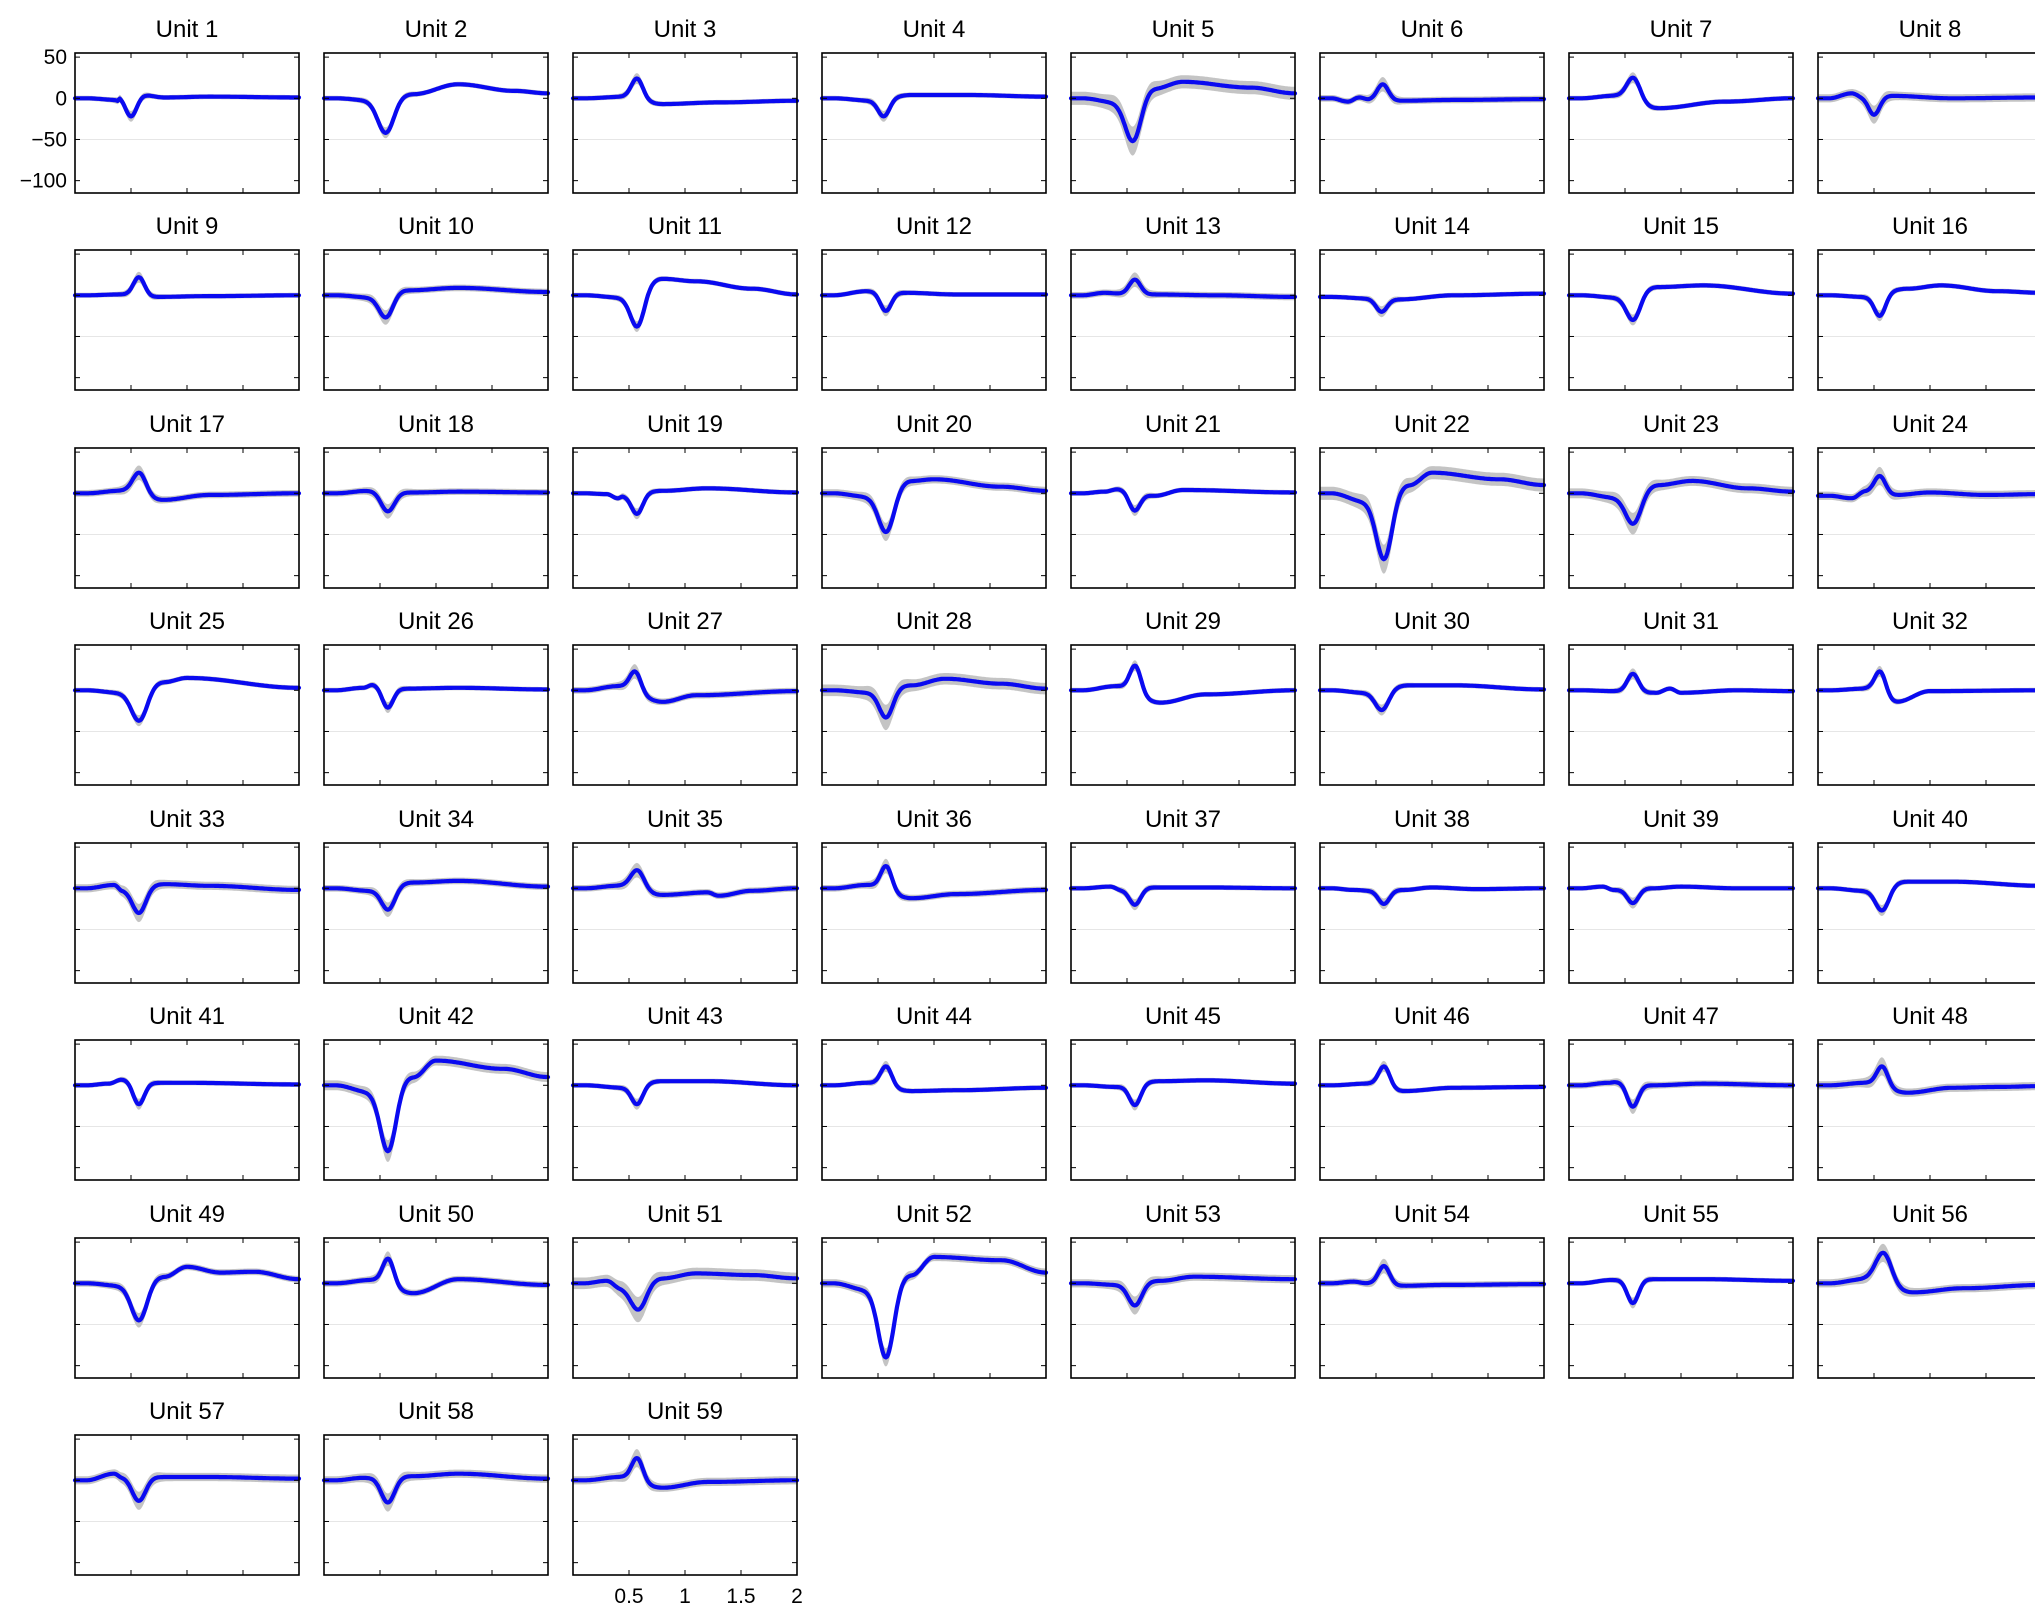 Image resolution: width=2035 pixels, height=1610 pixels. I want to click on unit-title: Unit 55, so click(1681, 1214).